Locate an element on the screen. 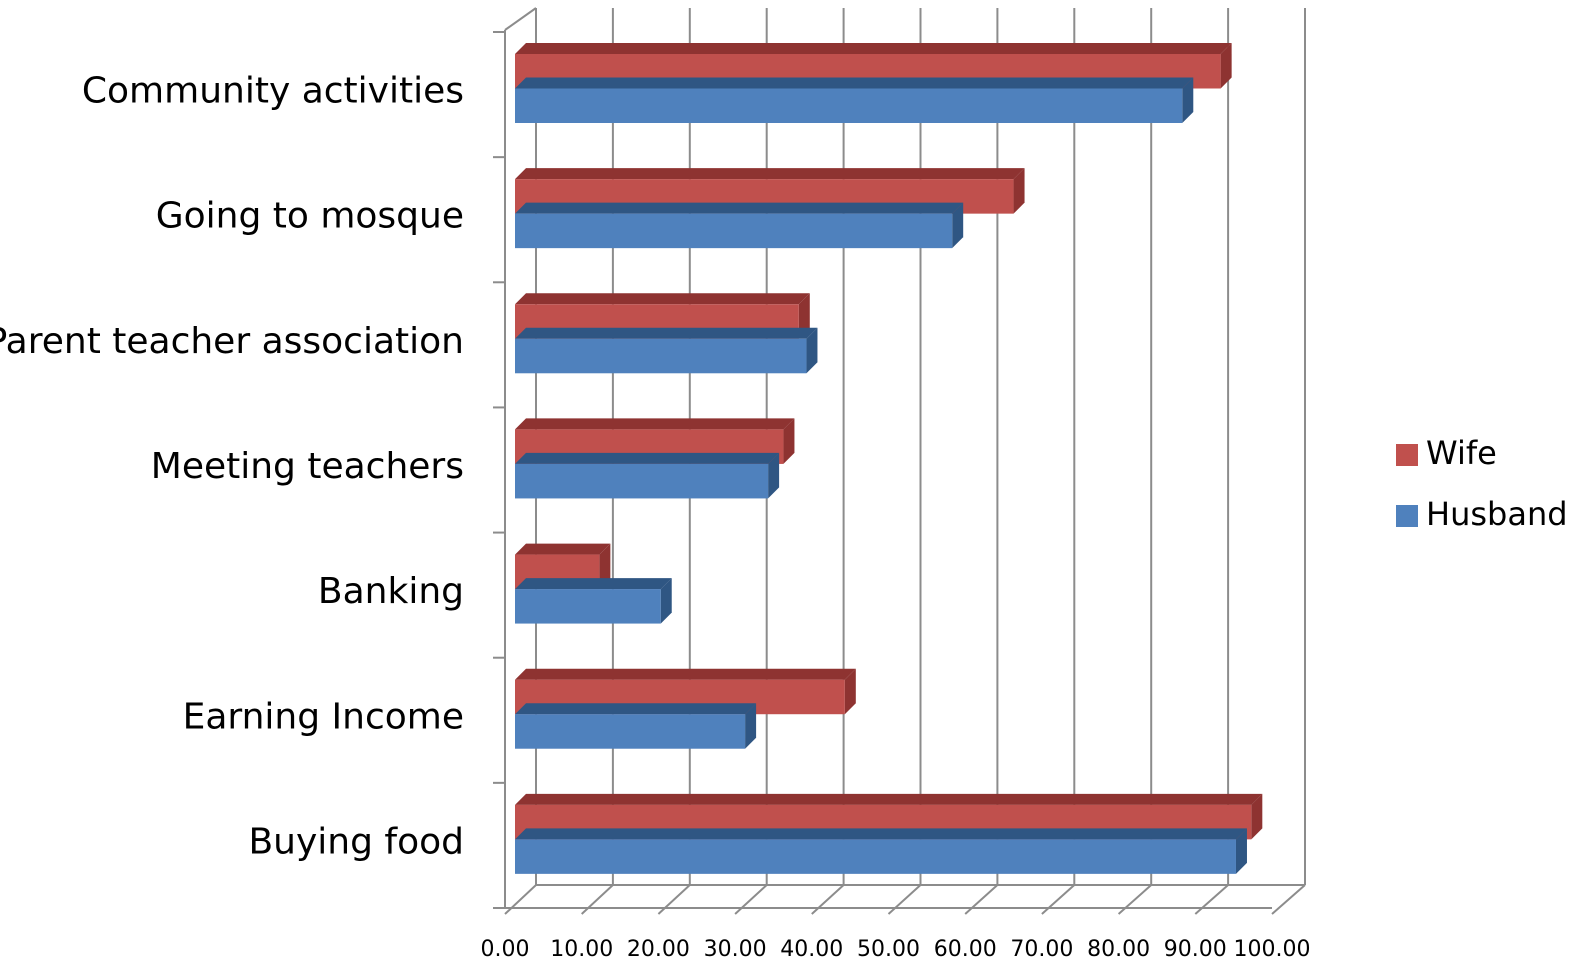 The height and width of the screenshot is (972, 1580). x-tick-label: 50.00 is located at coordinates (888, 949).